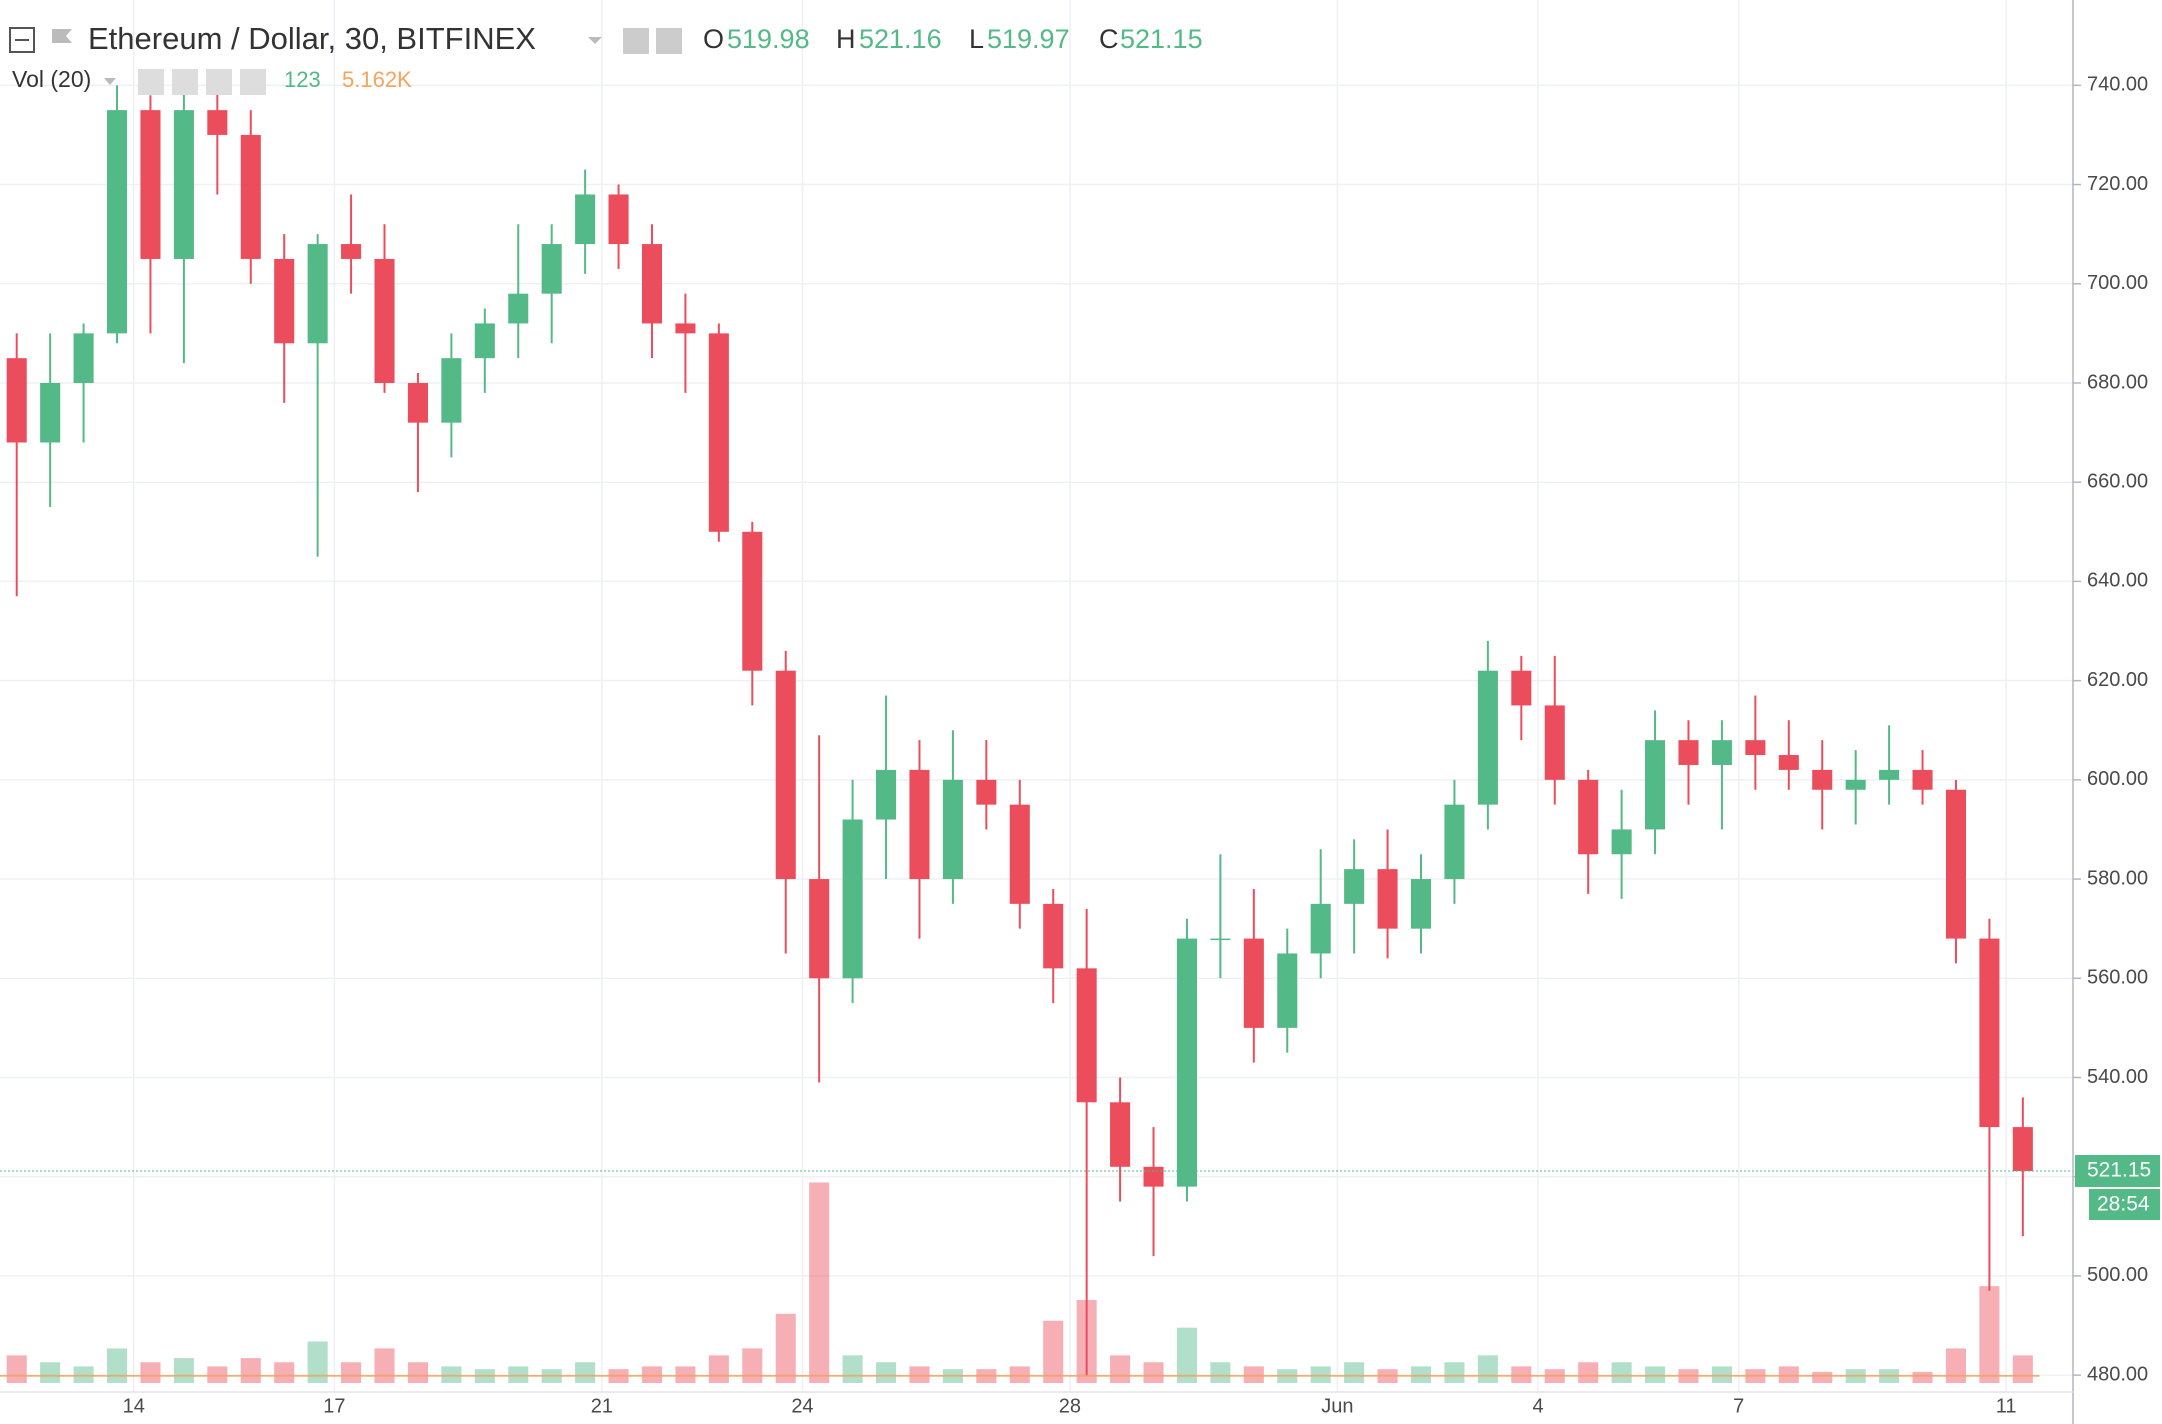 This screenshot has height=1424, width=2162. I want to click on y-tick-label: 640.00, so click(2117, 581).